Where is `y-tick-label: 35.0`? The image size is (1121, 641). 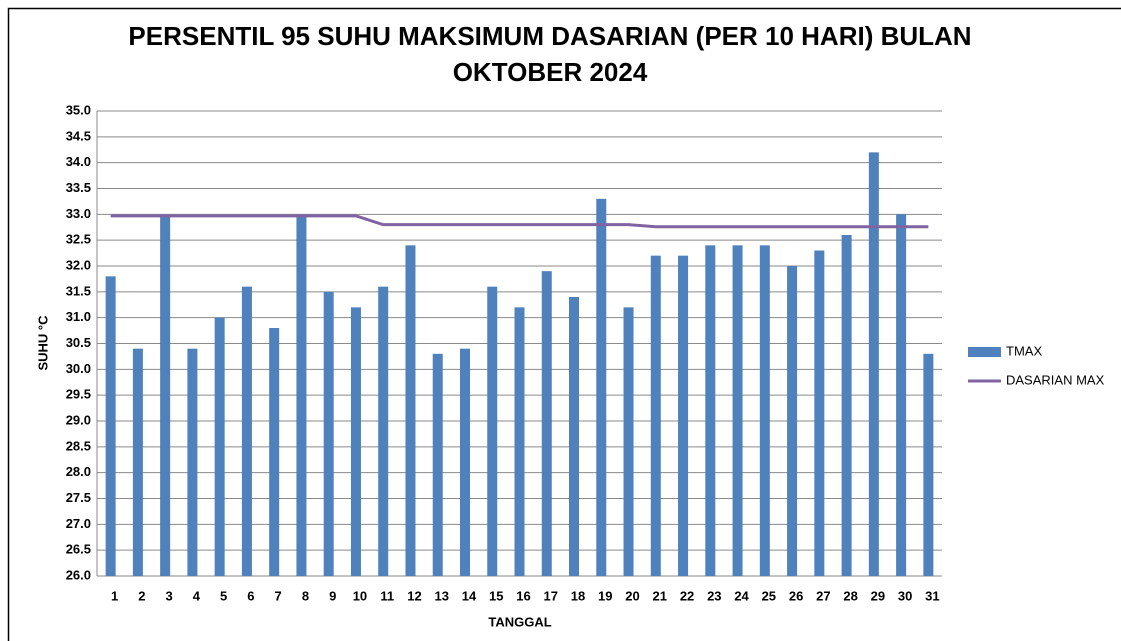
y-tick-label: 35.0 is located at coordinates (78, 109).